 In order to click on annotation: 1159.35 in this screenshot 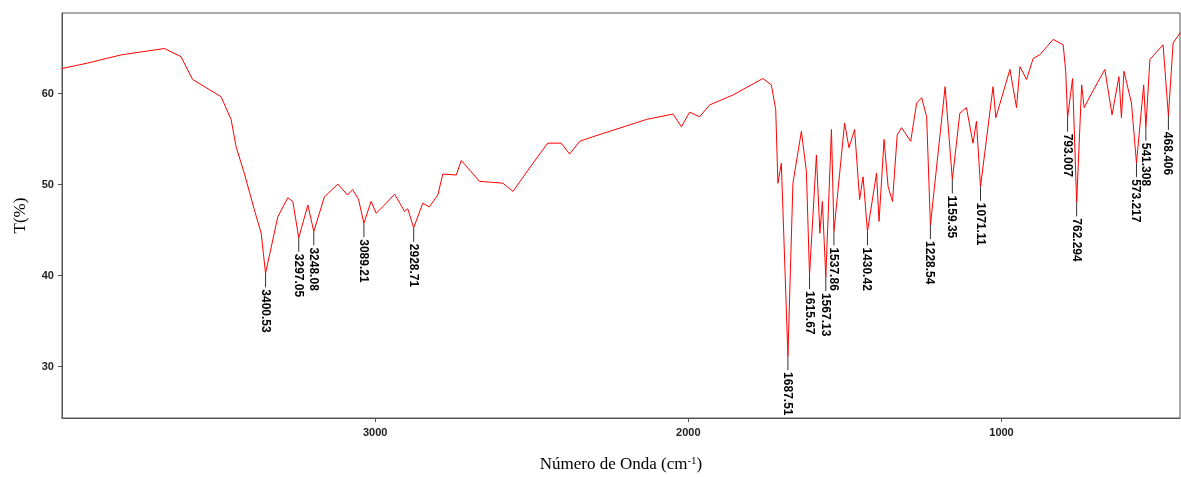, I will do `click(952, 217)`.